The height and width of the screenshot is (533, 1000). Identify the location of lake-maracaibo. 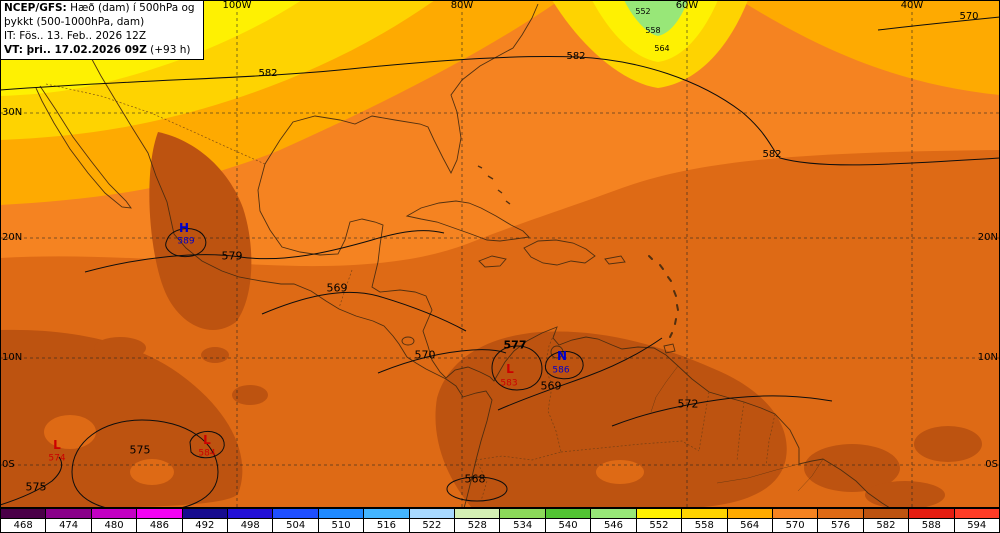
(557, 352).